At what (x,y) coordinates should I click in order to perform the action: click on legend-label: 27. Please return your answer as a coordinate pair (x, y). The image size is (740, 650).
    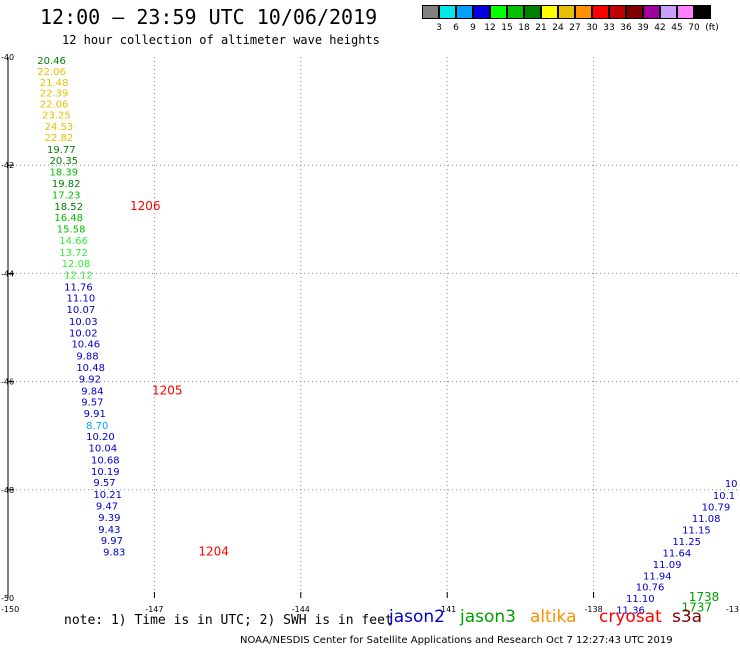
    Looking at the image, I should click on (575, 28).